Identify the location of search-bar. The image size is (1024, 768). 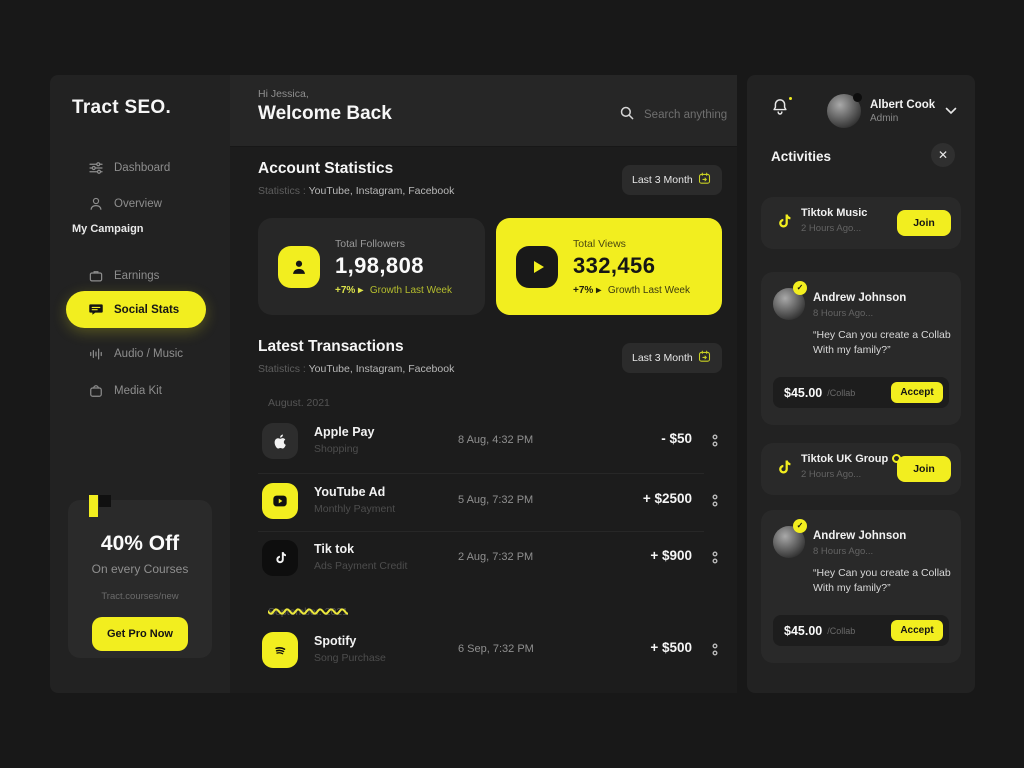
(674, 115).